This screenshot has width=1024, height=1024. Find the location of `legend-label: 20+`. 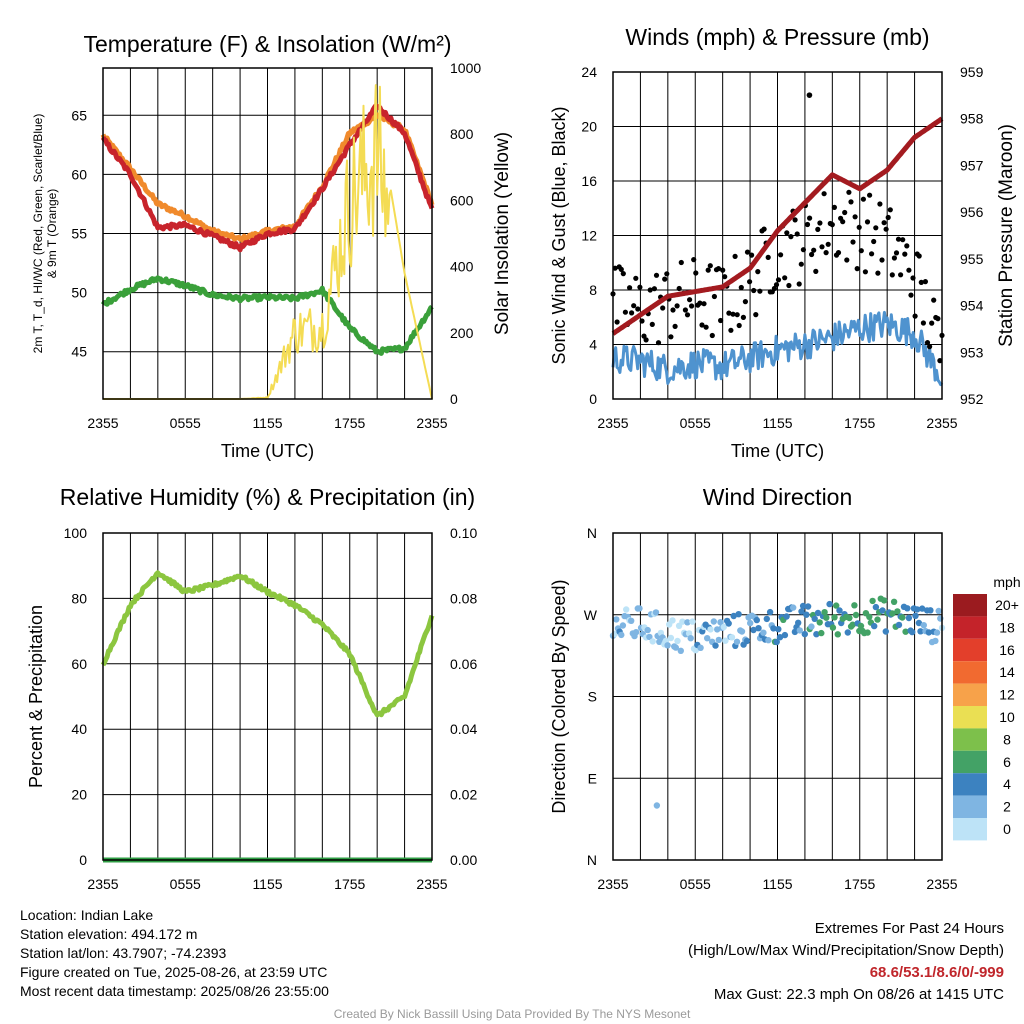

legend-label: 20+ is located at coordinates (1007, 605).